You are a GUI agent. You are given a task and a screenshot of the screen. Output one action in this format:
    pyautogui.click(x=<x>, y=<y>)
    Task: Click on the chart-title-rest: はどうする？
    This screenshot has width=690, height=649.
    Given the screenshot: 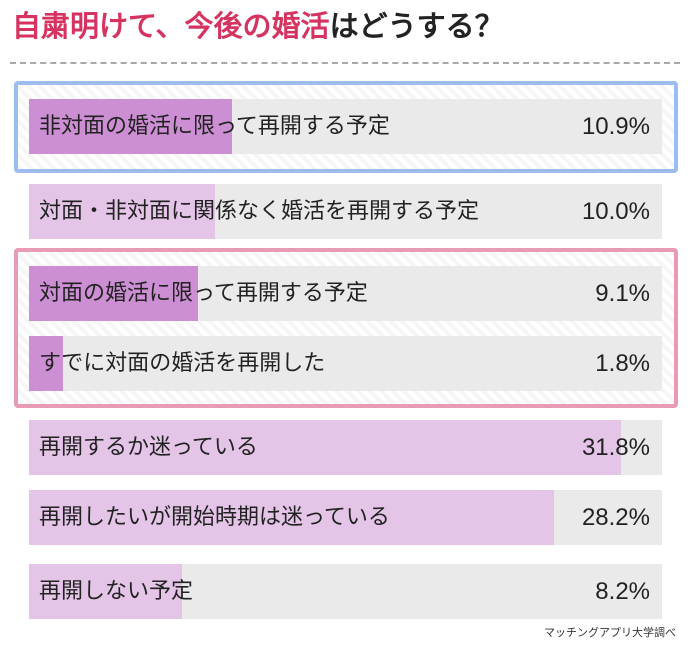 What is the action you would take?
    pyautogui.click(x=416, y=26)
    